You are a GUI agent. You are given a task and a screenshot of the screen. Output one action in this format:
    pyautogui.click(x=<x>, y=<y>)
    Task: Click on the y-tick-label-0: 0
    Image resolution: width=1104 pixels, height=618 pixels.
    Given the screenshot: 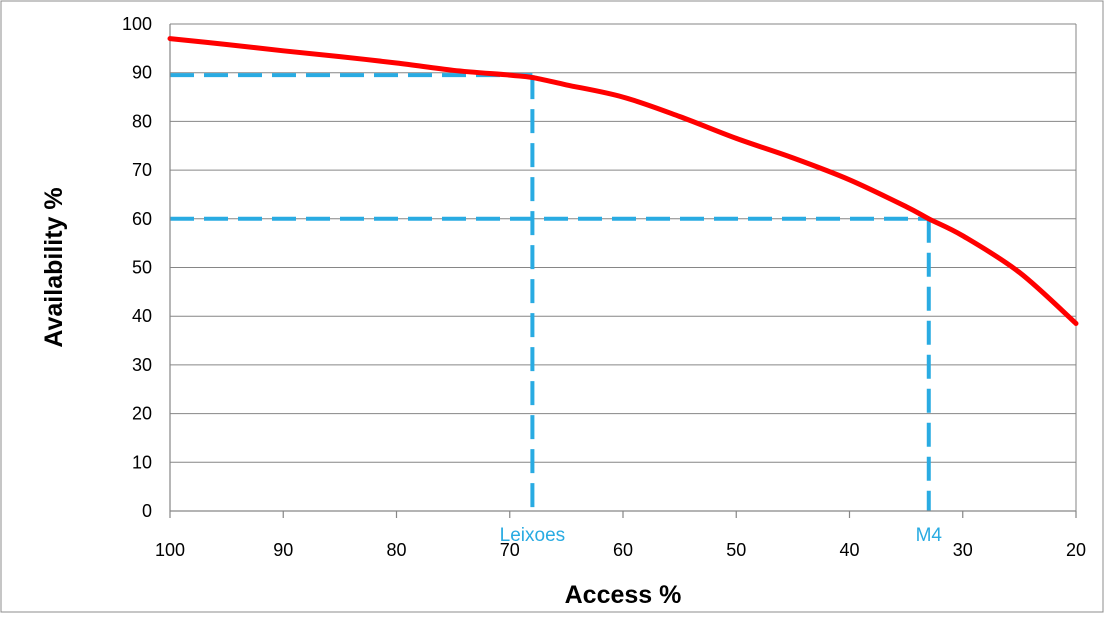 What is the action you would take?
    pyautogui.click(x=147, y=511)
    